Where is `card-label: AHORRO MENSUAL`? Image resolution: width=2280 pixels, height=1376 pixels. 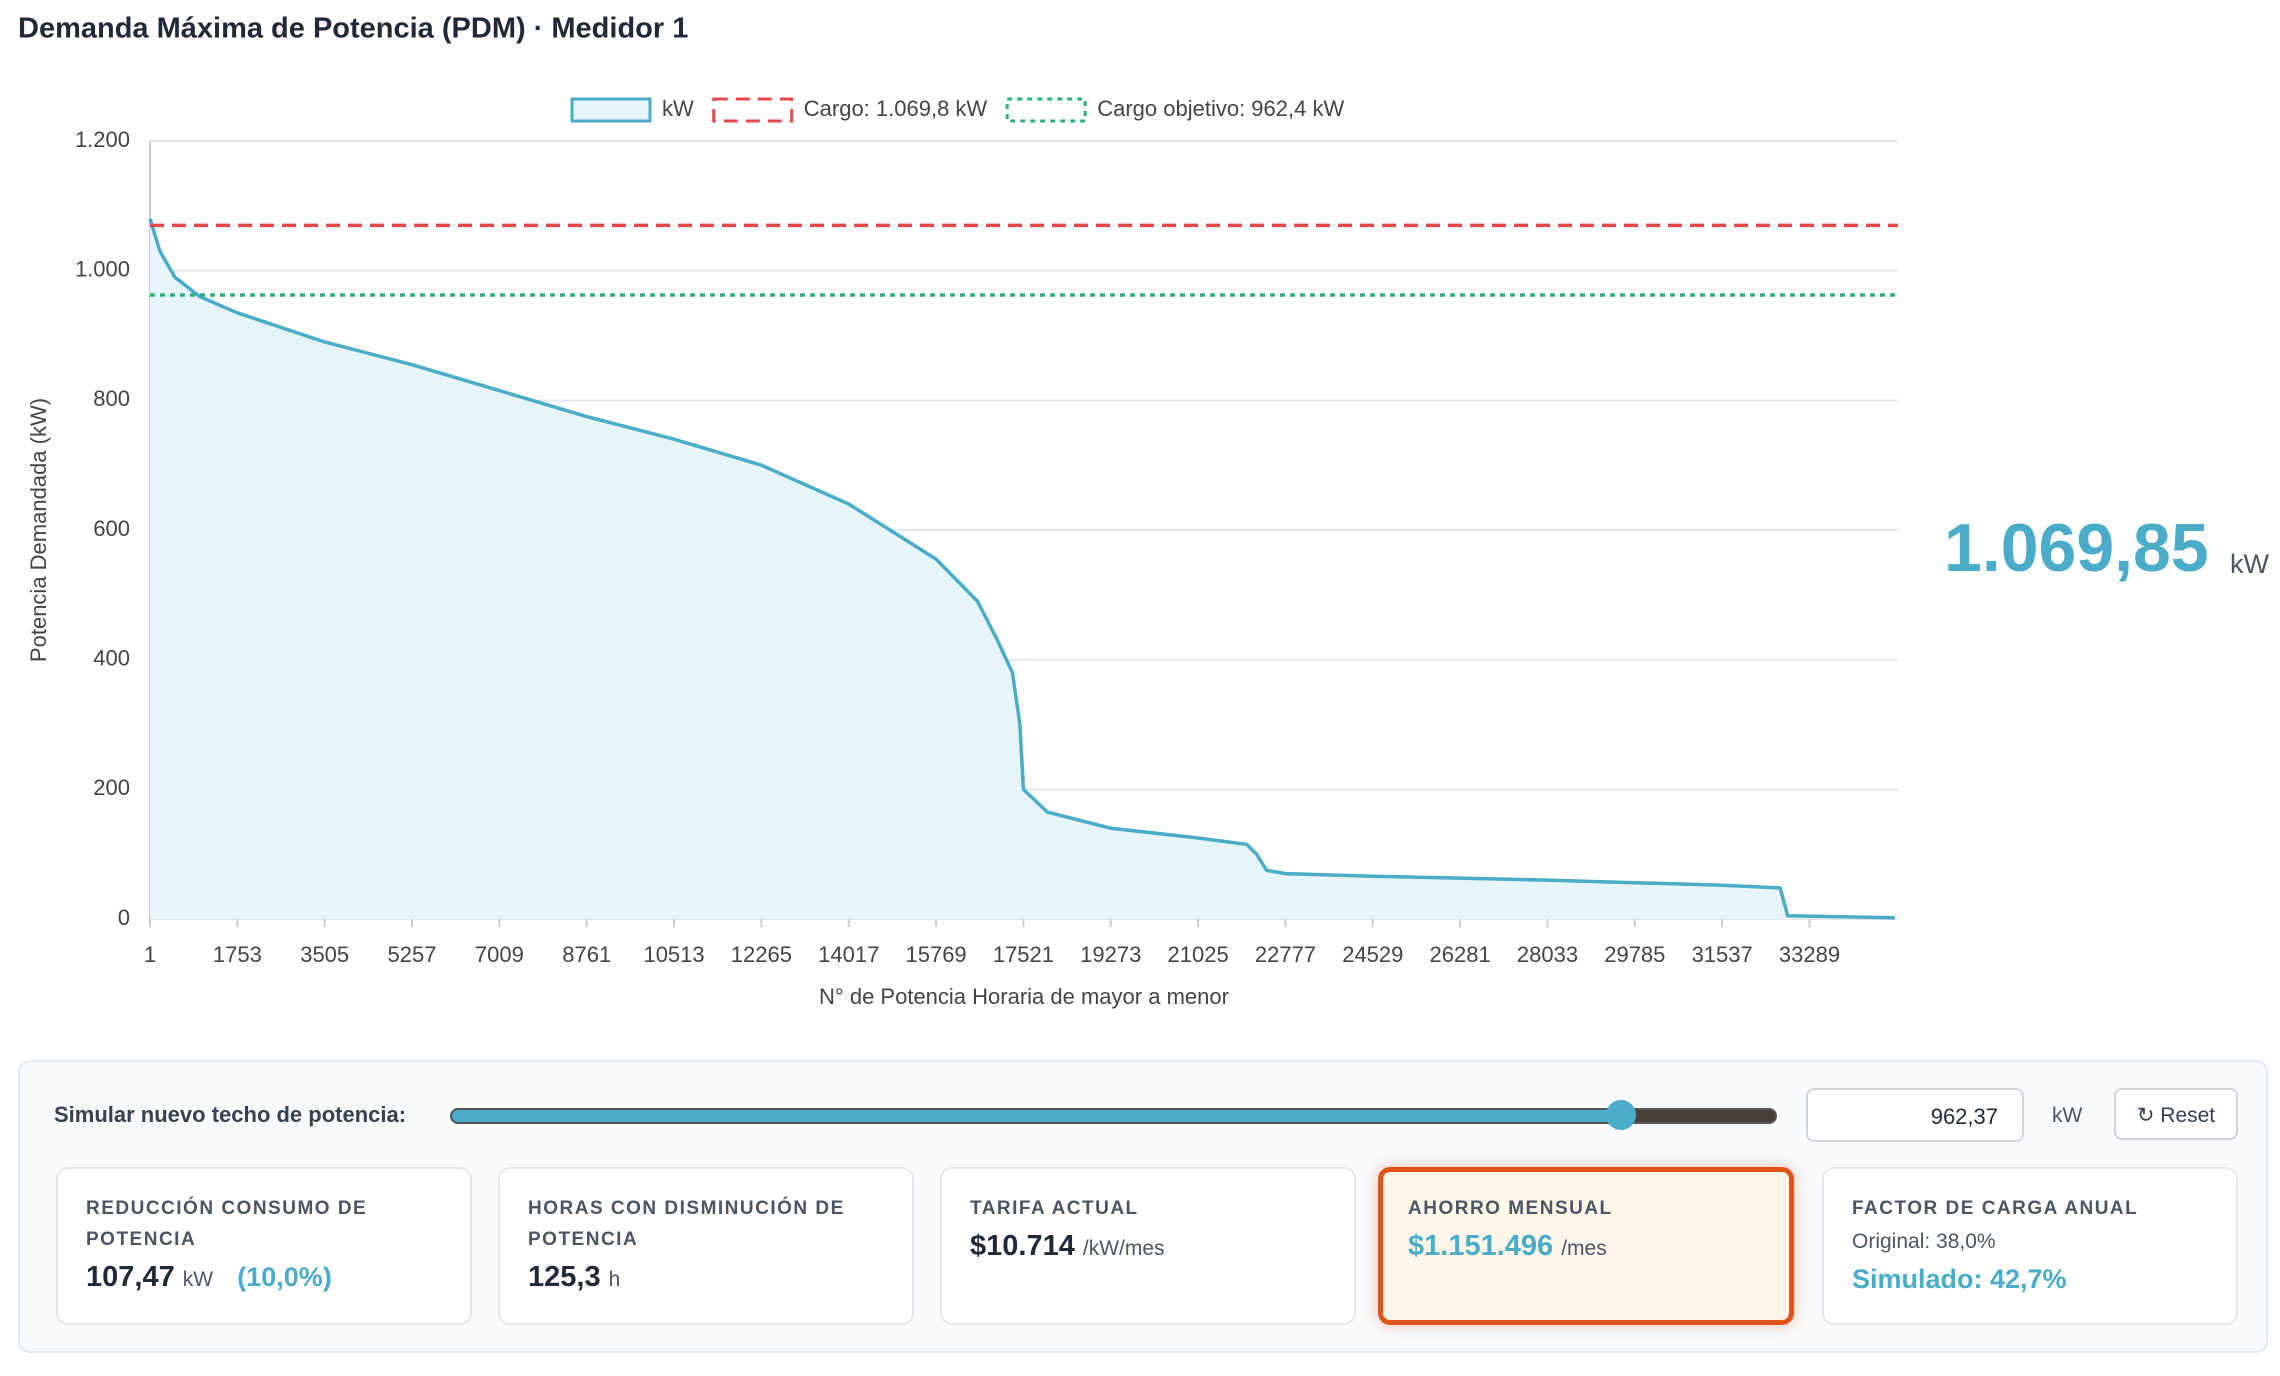 card-label: AHORRO MENSUAL is located at coordinates (1510, 1208).